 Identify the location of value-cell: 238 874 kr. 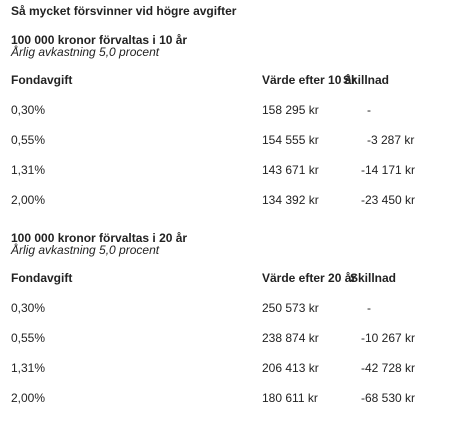
(290, 338).